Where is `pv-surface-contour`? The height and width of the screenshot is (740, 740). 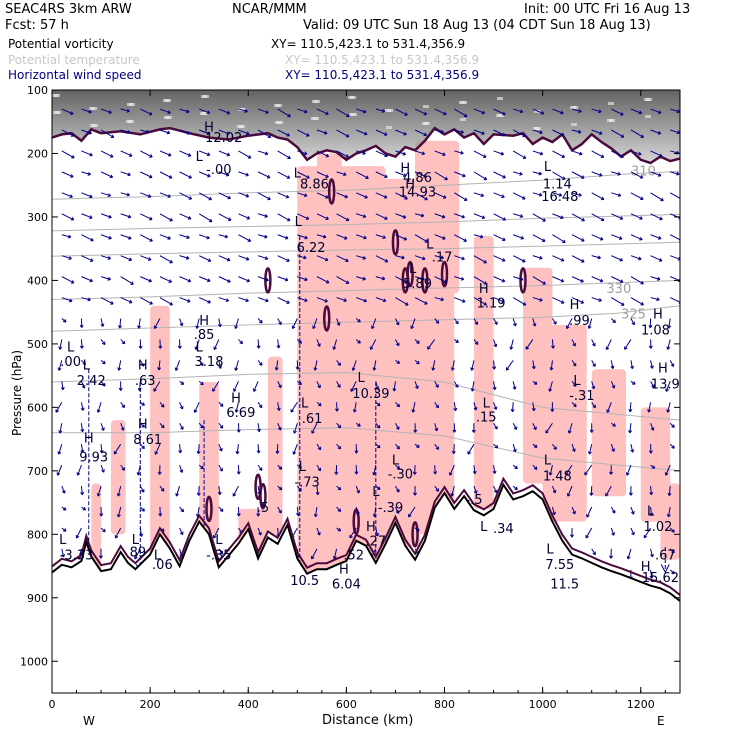 pv-surface-contour is located at coordinates (366, 536).